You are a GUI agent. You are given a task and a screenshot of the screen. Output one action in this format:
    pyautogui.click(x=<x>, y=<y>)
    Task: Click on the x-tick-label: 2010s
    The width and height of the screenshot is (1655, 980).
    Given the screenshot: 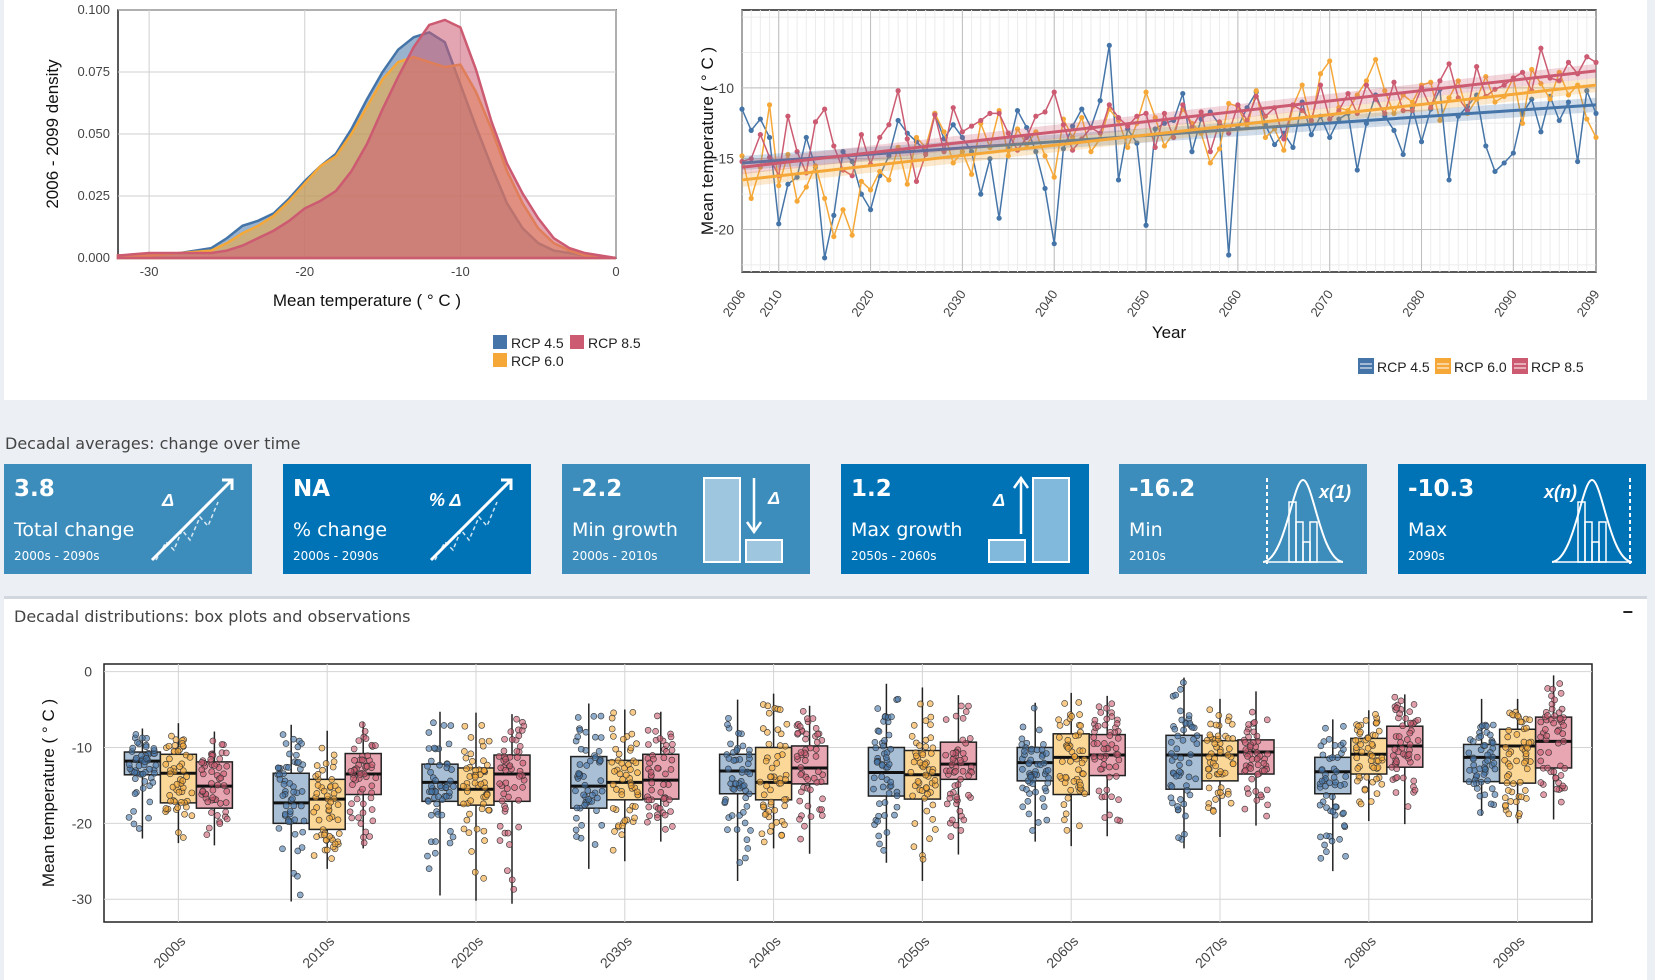 What is the action you would take?
    pyautogui.click(x=318, y=952)
    